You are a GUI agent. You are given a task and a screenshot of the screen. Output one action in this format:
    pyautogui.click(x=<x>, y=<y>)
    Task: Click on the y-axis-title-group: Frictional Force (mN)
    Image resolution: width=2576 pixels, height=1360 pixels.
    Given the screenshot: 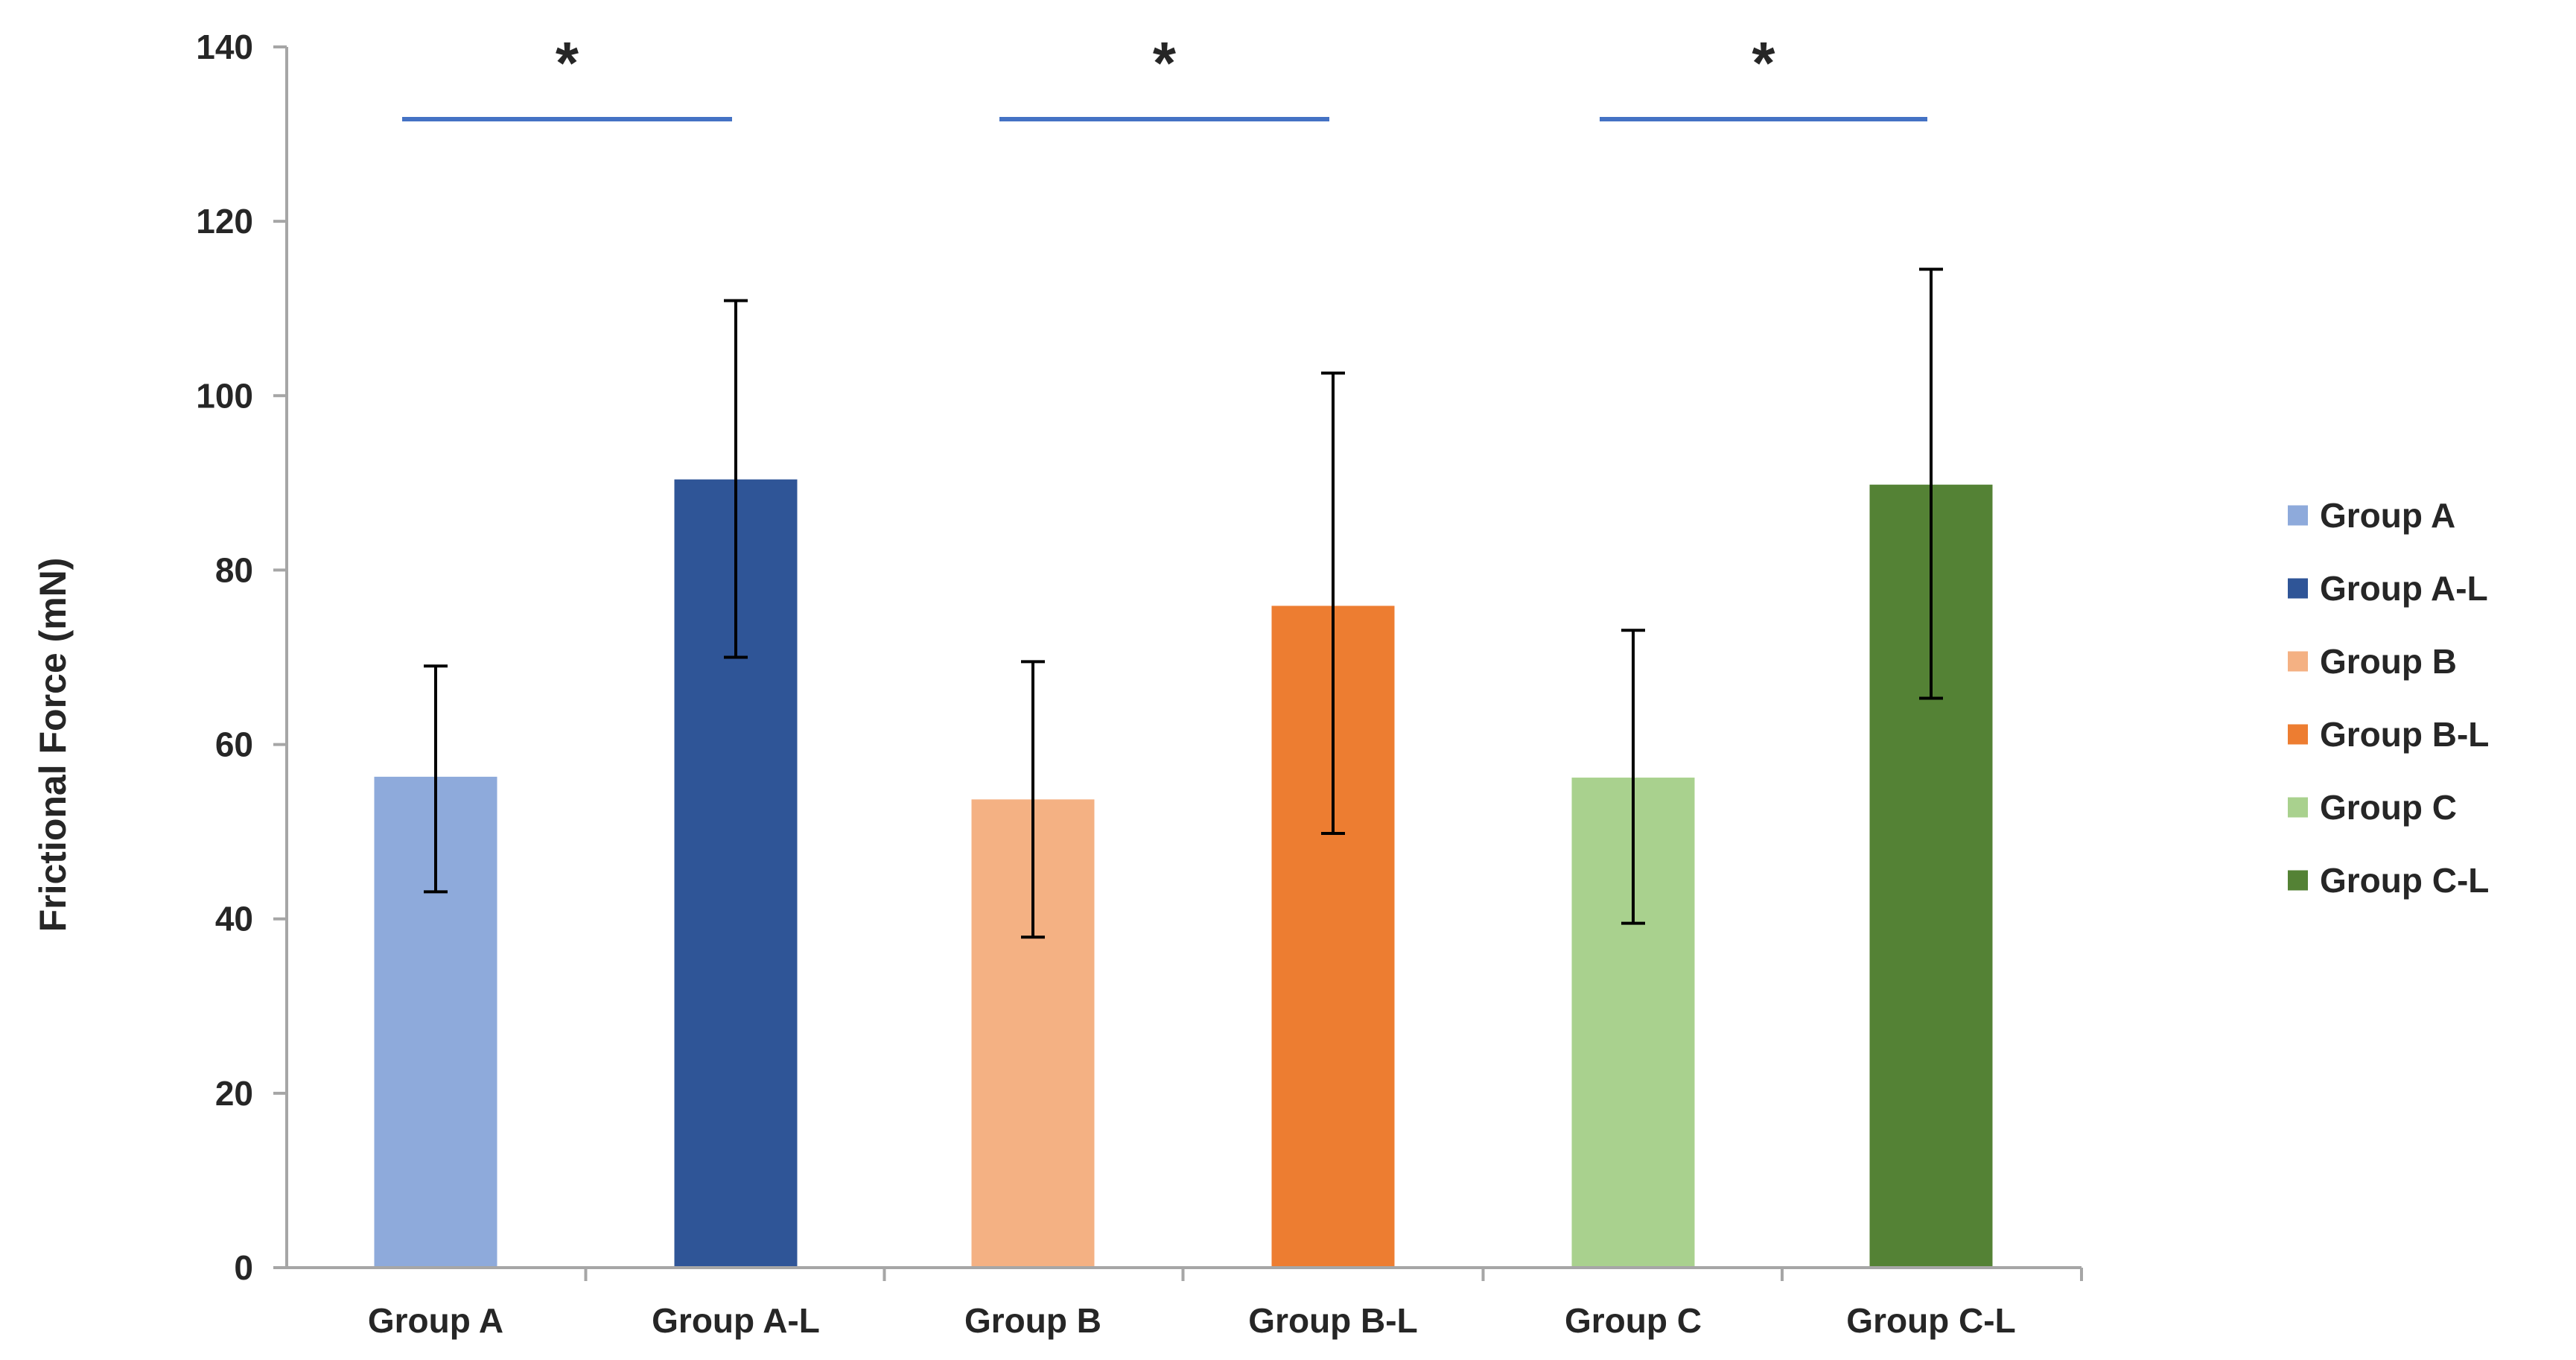 What is the action you would take?
    pyautogui.click(x=53, y=745)
    